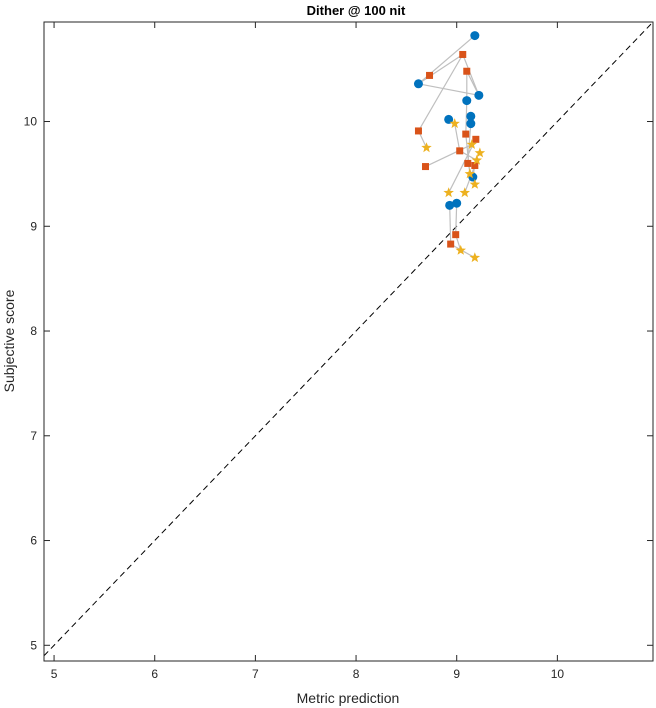 The width and height of the screenshot is (656, 708). What do you see at coordinates (154, 674) in the screenshot?
I see `x-tick-label: 6` at bounding box center [154, 674].